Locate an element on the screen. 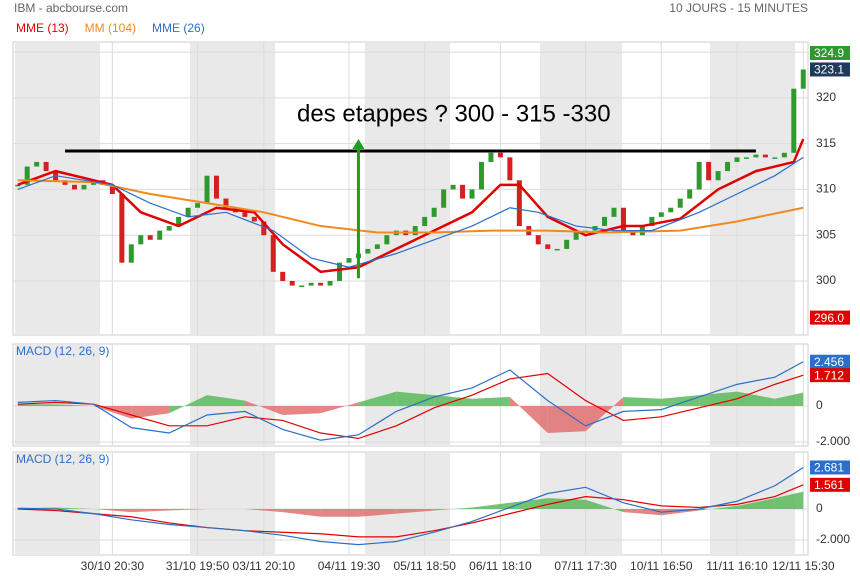  signal-line is located at coordinates (410, 511).